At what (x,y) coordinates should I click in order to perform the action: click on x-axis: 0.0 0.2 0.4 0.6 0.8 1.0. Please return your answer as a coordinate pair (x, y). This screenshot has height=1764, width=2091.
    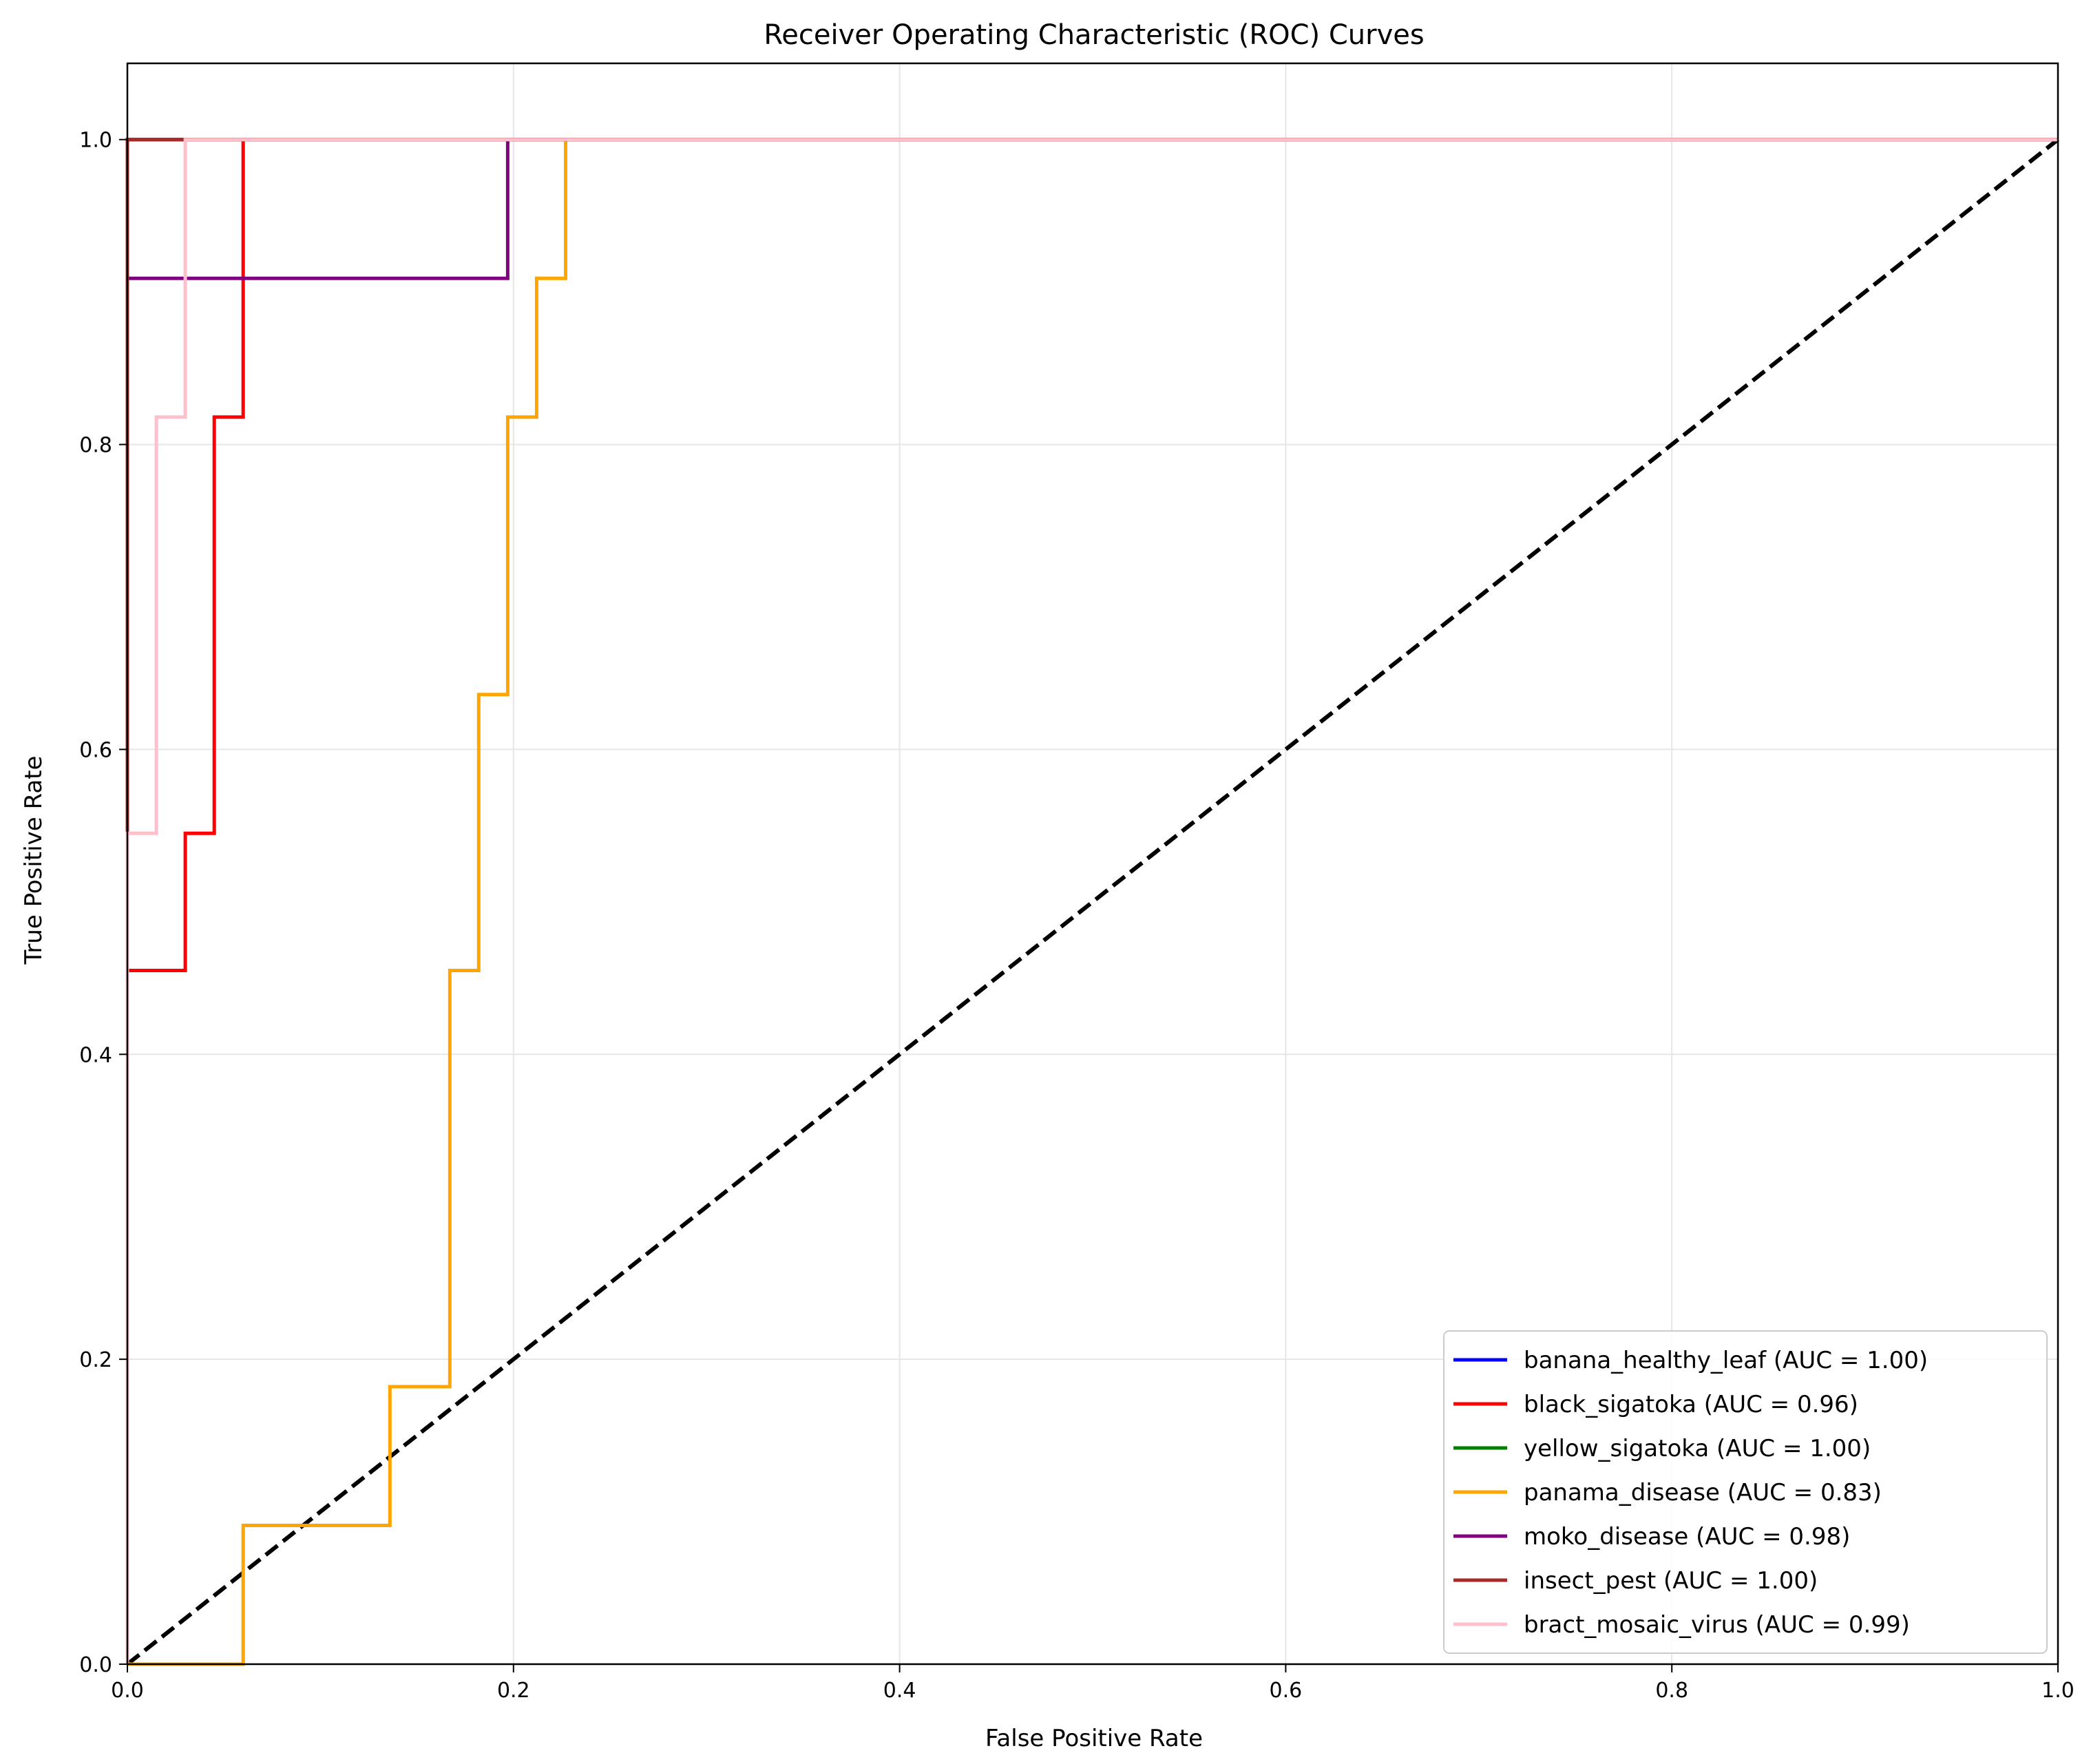
    Looking at the image, I should click on (1092, 1683).